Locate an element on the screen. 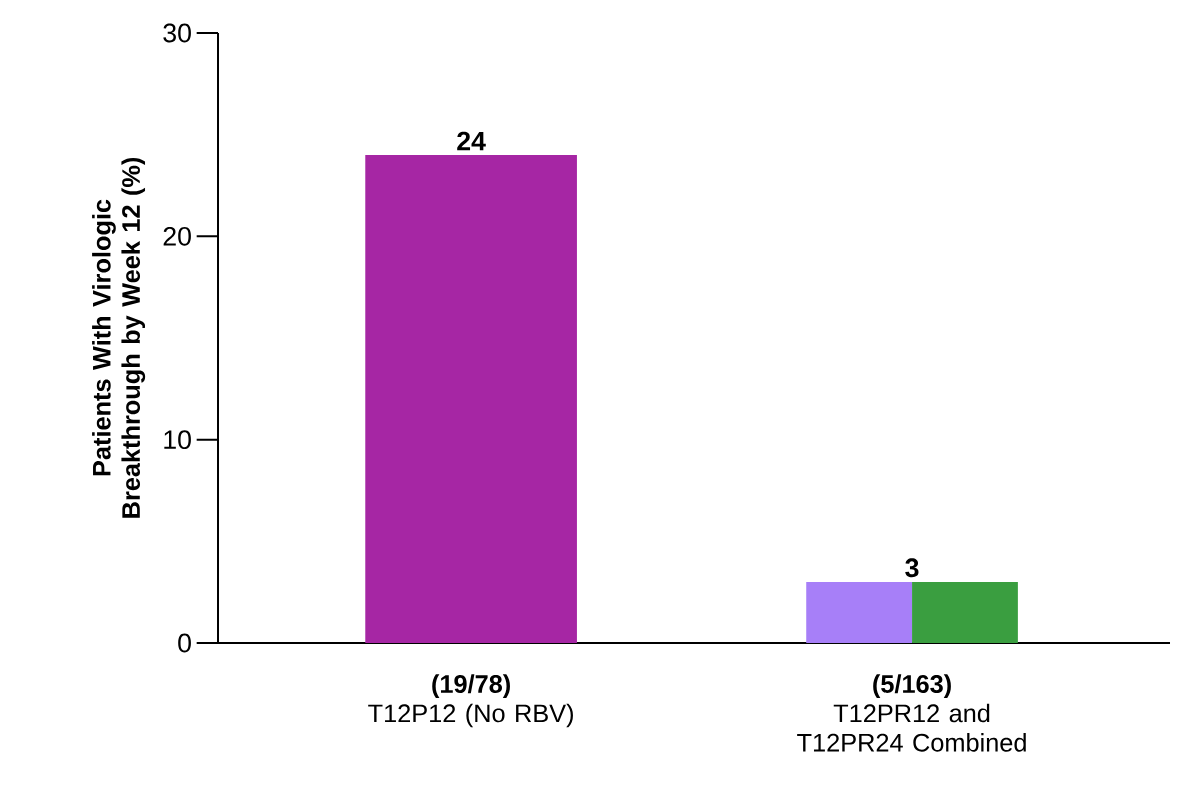 The width and height of the screenshot is (1184, 802). y-tick-label: 20 is located at coordinates (177, 236).